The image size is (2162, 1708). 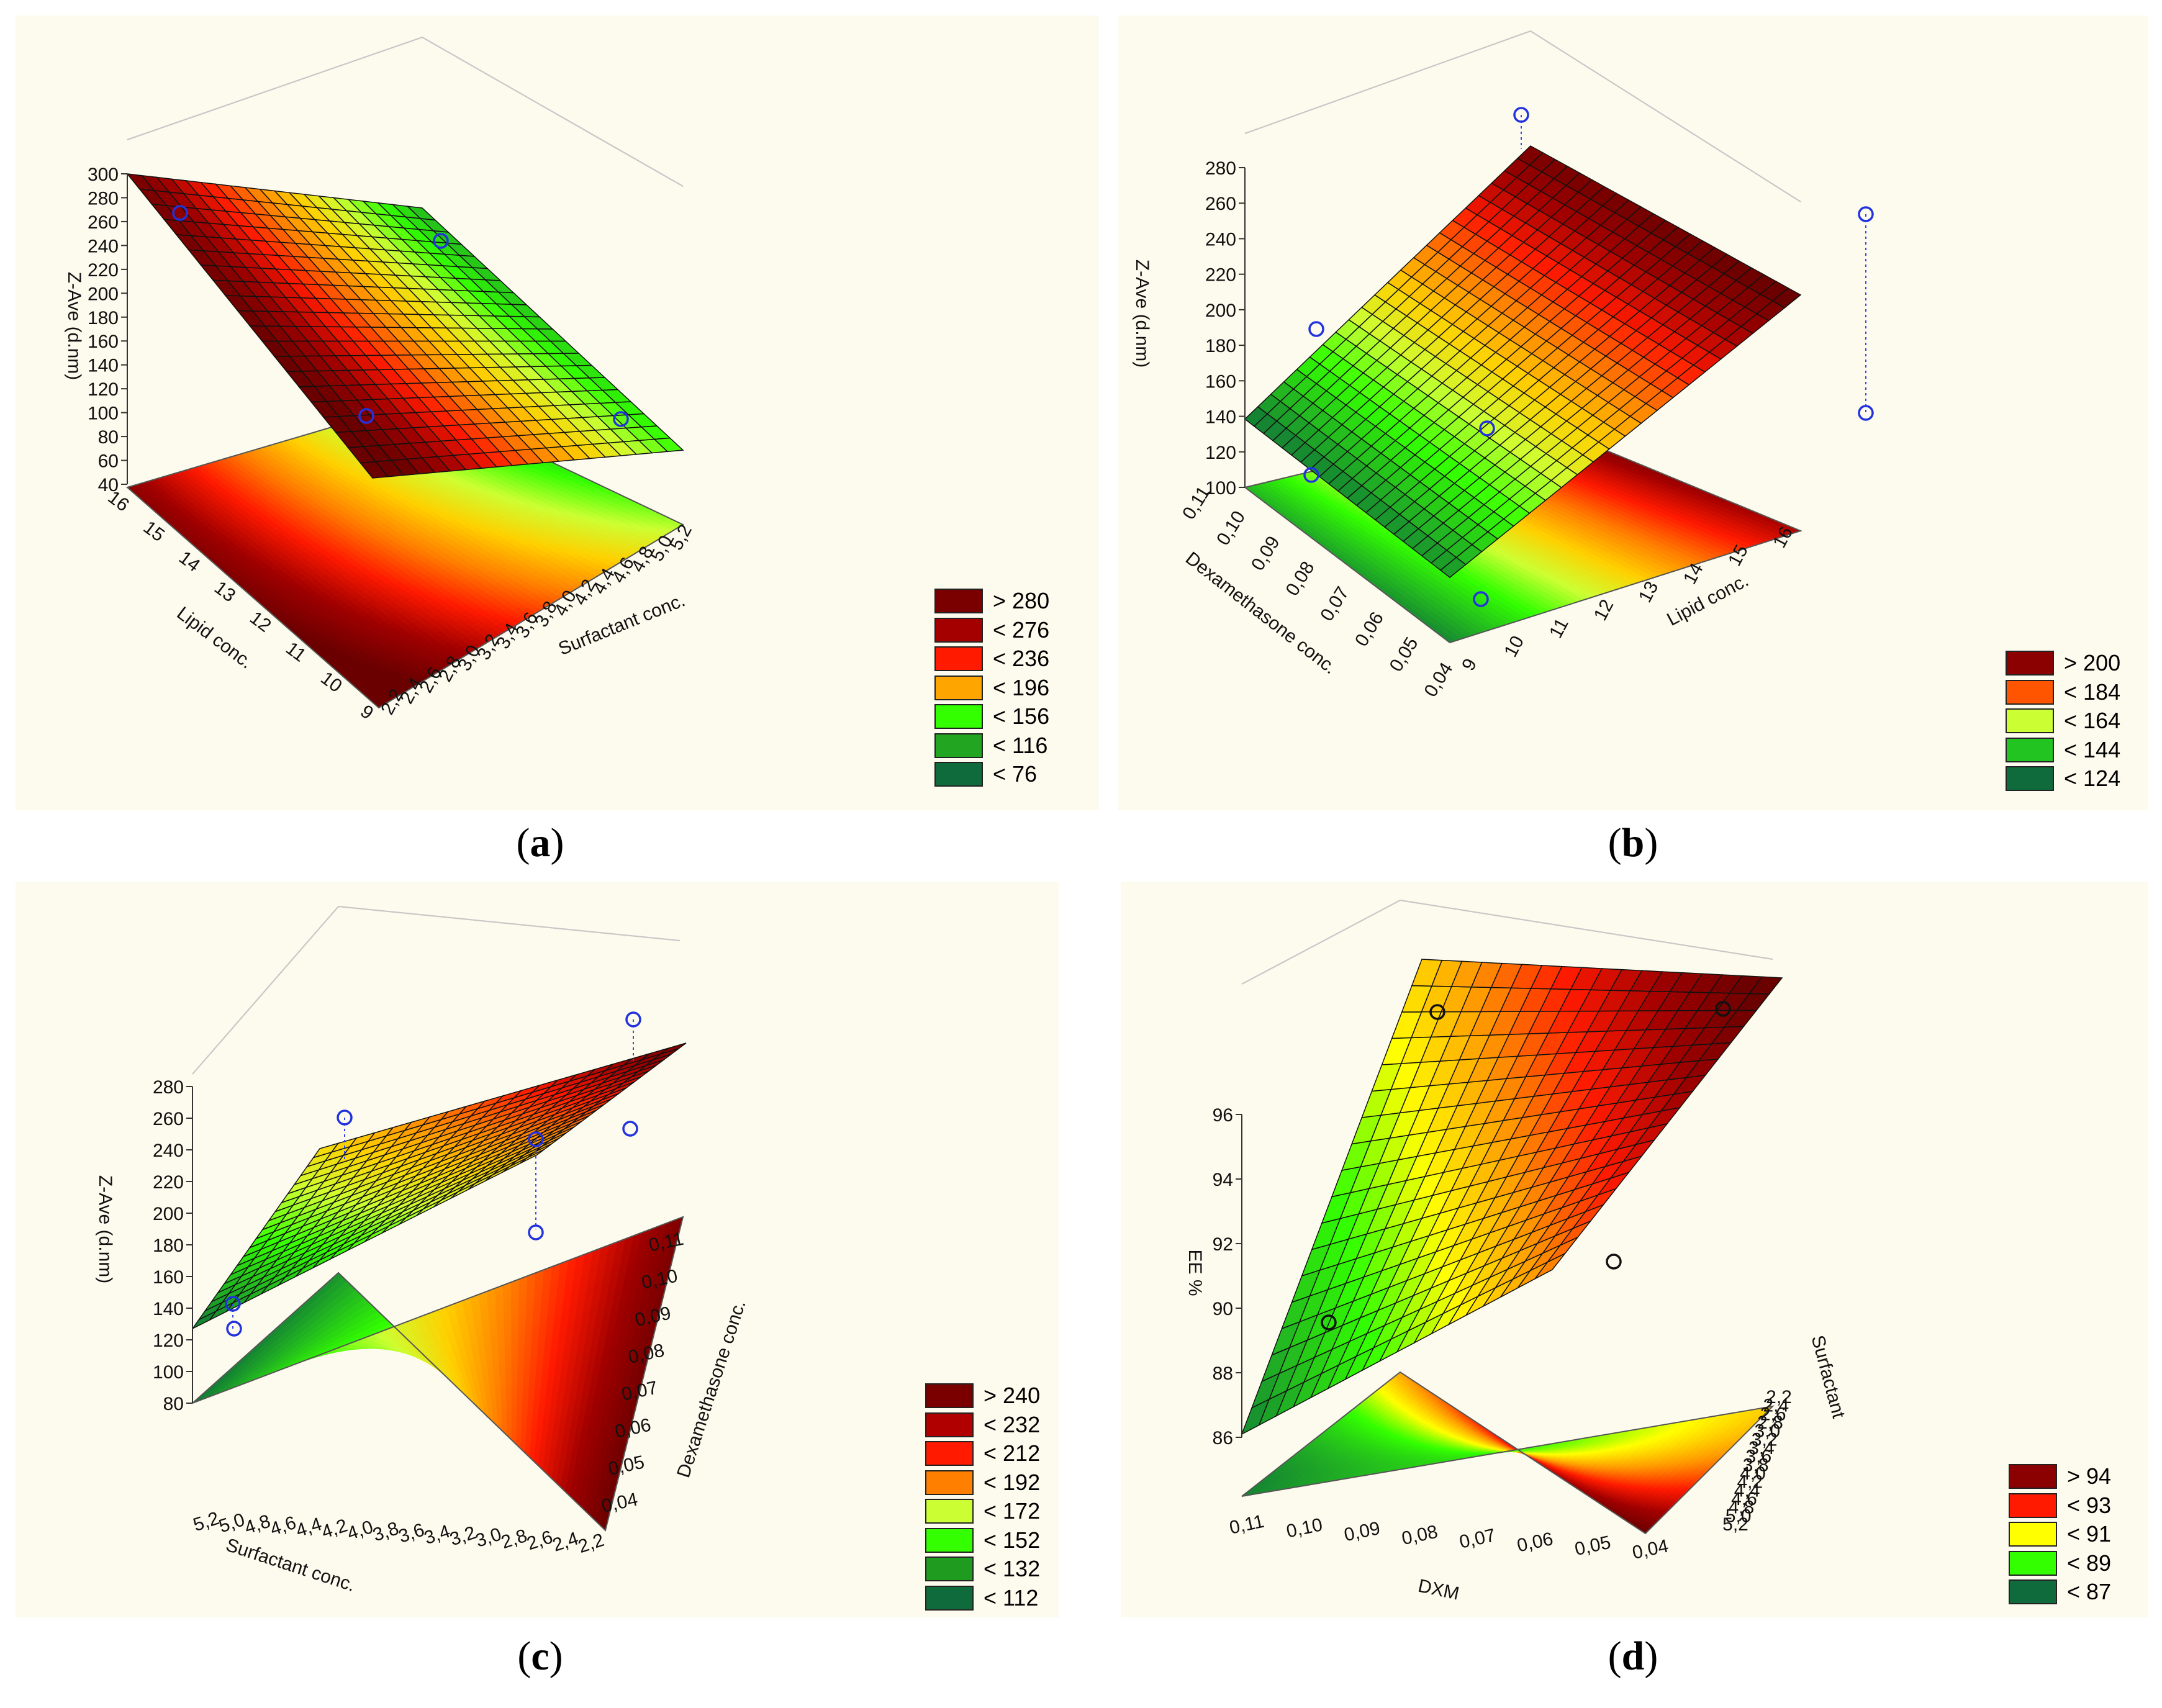 What do you see at coordinates (74, 326) in the screenshot?
I see `z-axis-label: Z-Ave (d.nm)` at bounding box center [74, 326].